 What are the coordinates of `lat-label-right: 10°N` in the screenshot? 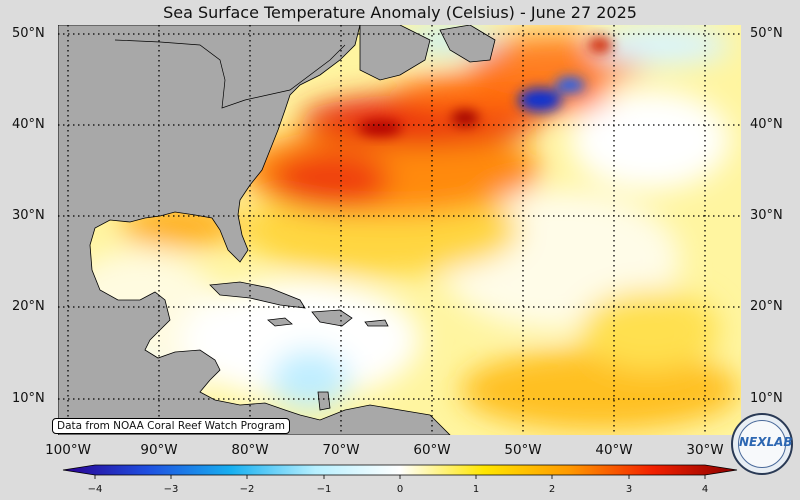 It's located at (766, 398).